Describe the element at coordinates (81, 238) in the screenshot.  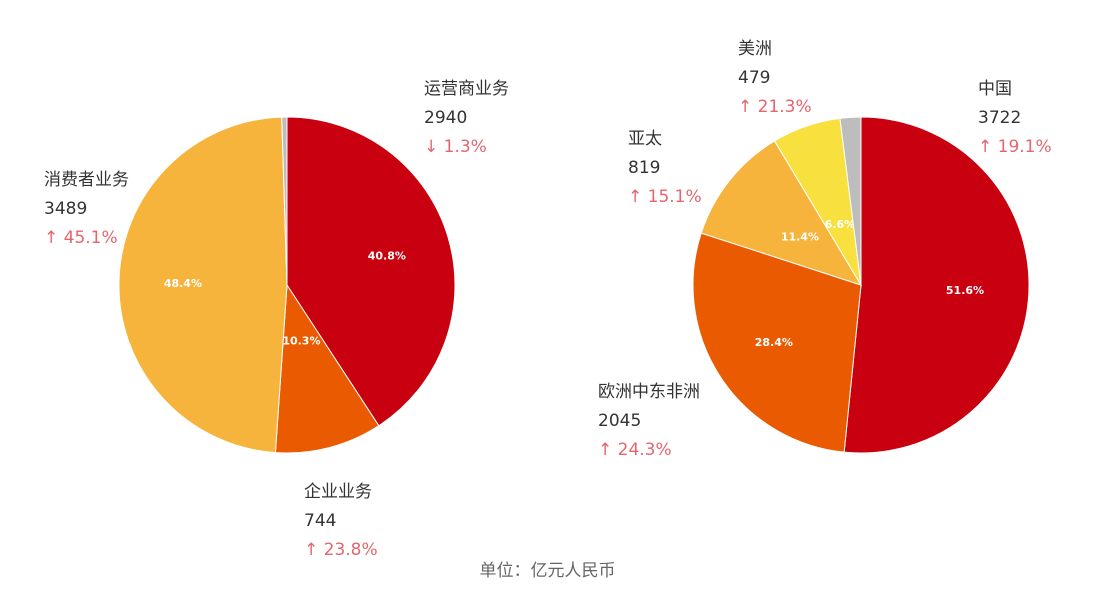
I see `label-consumer-change: ↑ 45.1%` at that location.